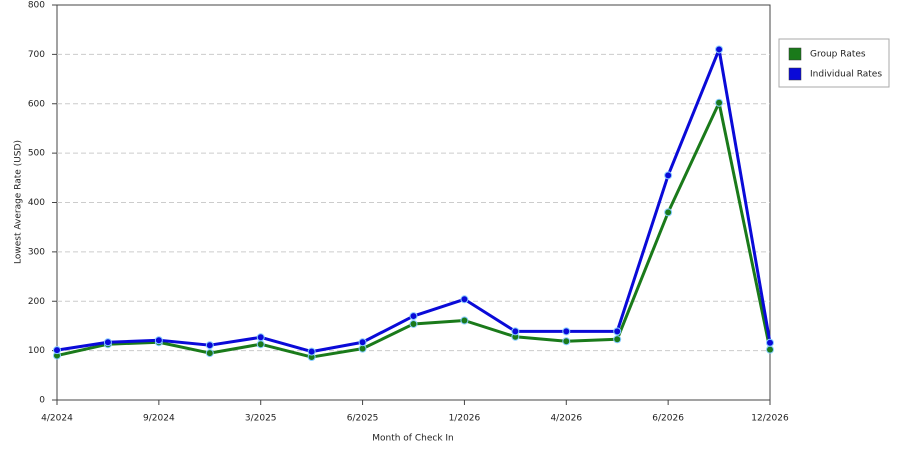  What do you see at coordinates (36, 104) in the screenshot?
I see `y-tick-label: 600` at bounding box center [36, 104].